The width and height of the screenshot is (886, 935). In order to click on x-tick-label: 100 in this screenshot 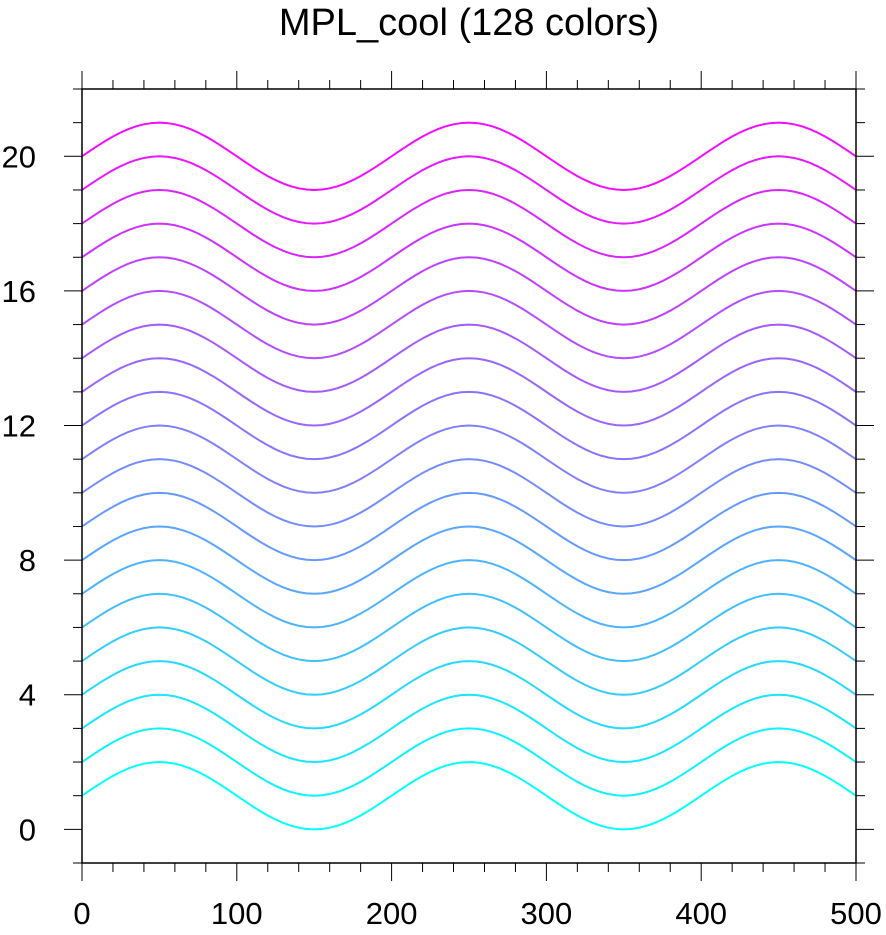, I will do `click(237, 913)`.